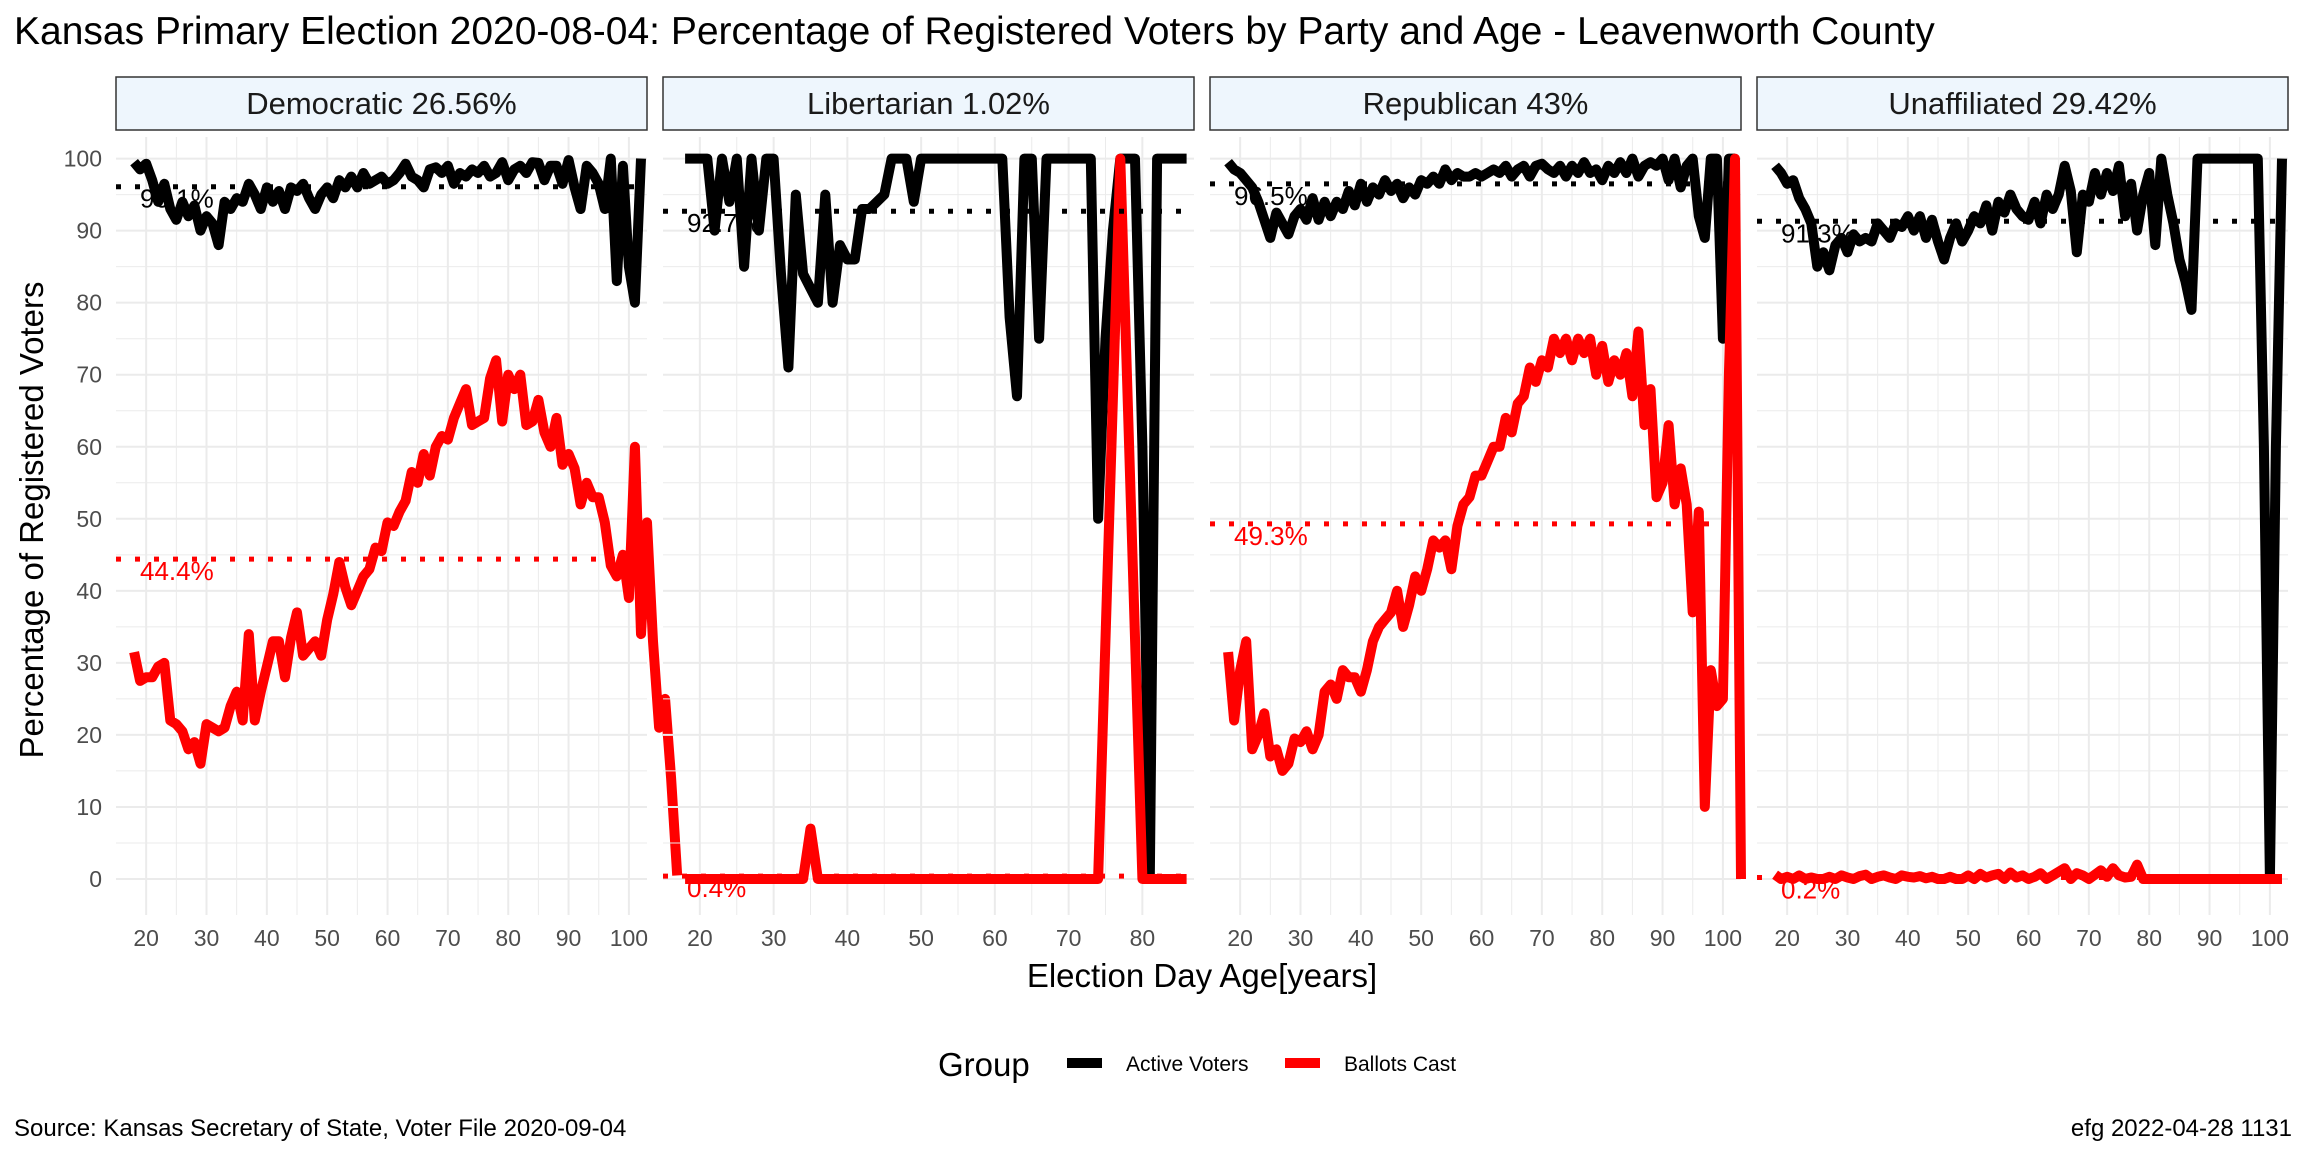  What do you see at coordinates (2181, 1128) in the screenshot?
I see `credit-caption: efg 2022-04-28 1131` at bounding box center [2181, 1128].